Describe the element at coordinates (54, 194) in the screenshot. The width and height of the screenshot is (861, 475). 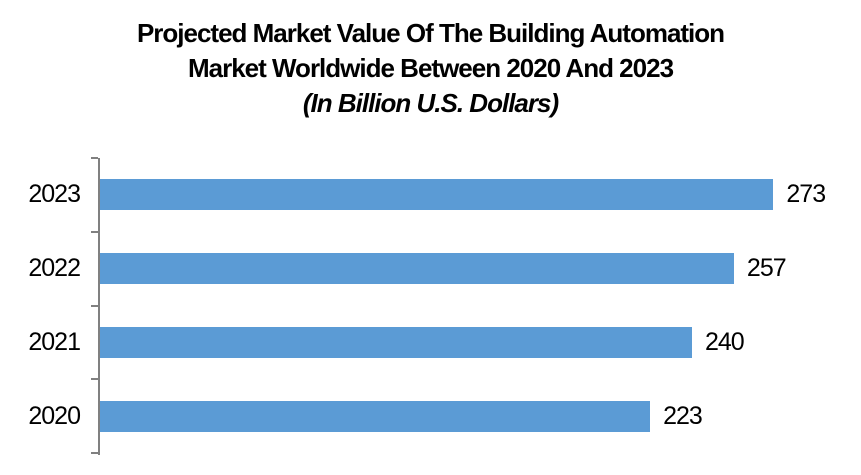
I see `category-label: 2023` at that location.